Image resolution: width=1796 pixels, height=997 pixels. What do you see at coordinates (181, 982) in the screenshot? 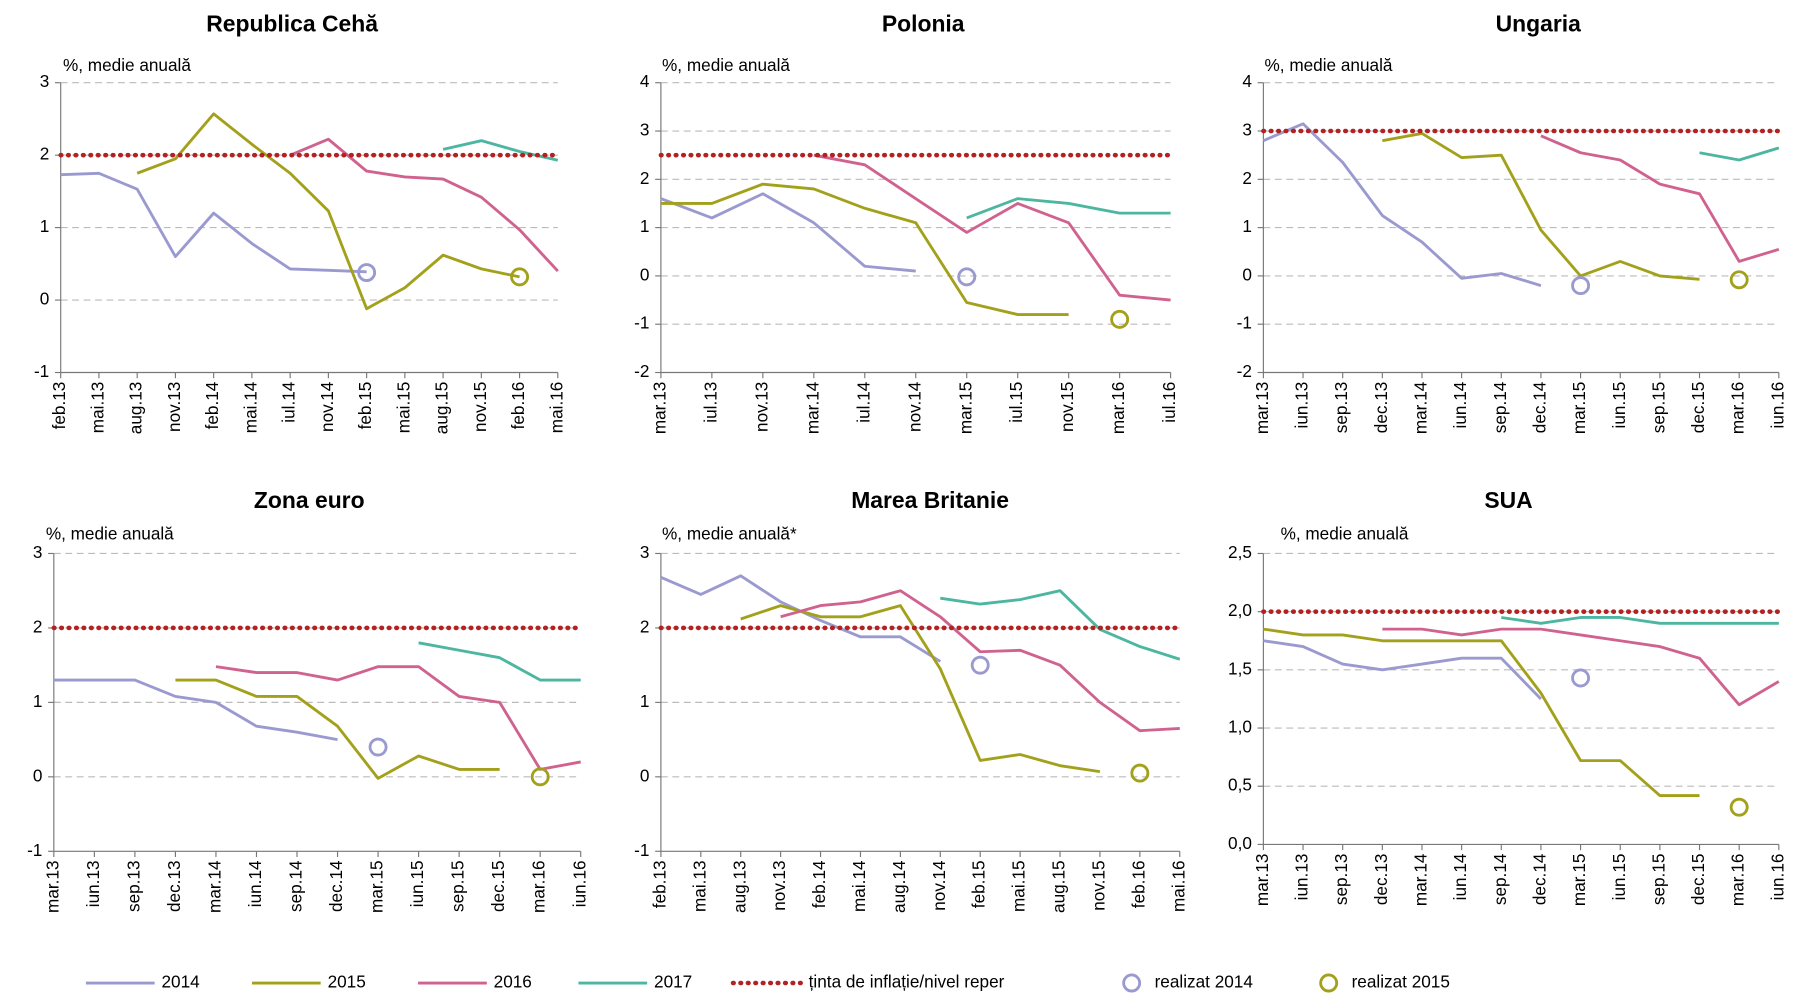
I see `legend-label: 2014` at bounding box center [181, 982].